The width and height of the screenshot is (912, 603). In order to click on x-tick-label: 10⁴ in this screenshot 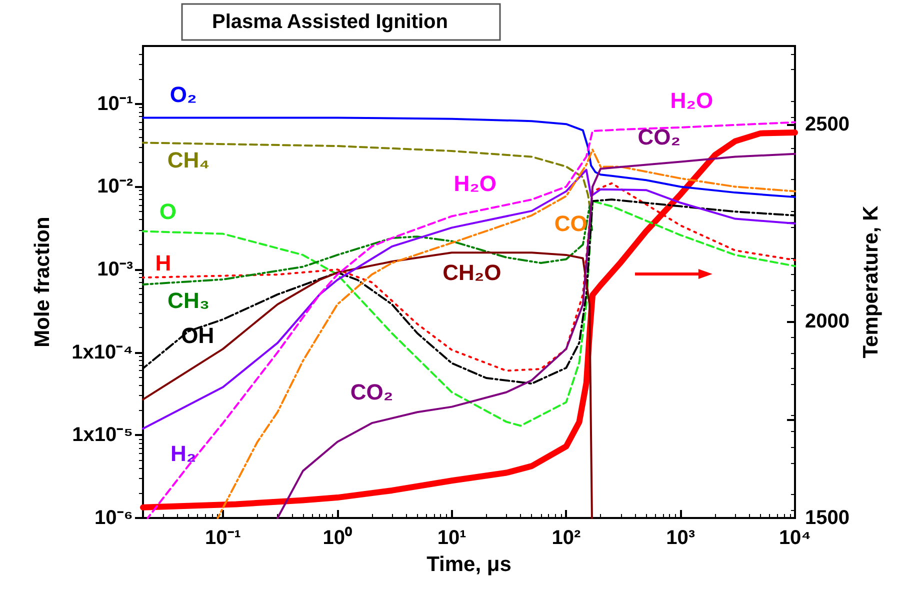, I will do `click(795, 538)`.